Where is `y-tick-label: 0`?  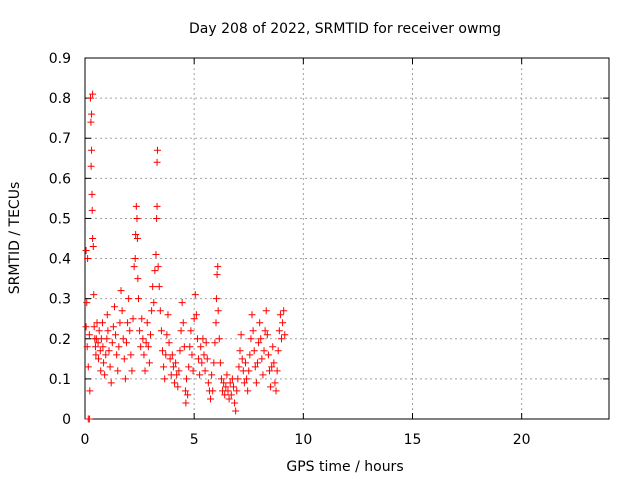
y-tick-label: 0 is located at coordinates (66, 420).